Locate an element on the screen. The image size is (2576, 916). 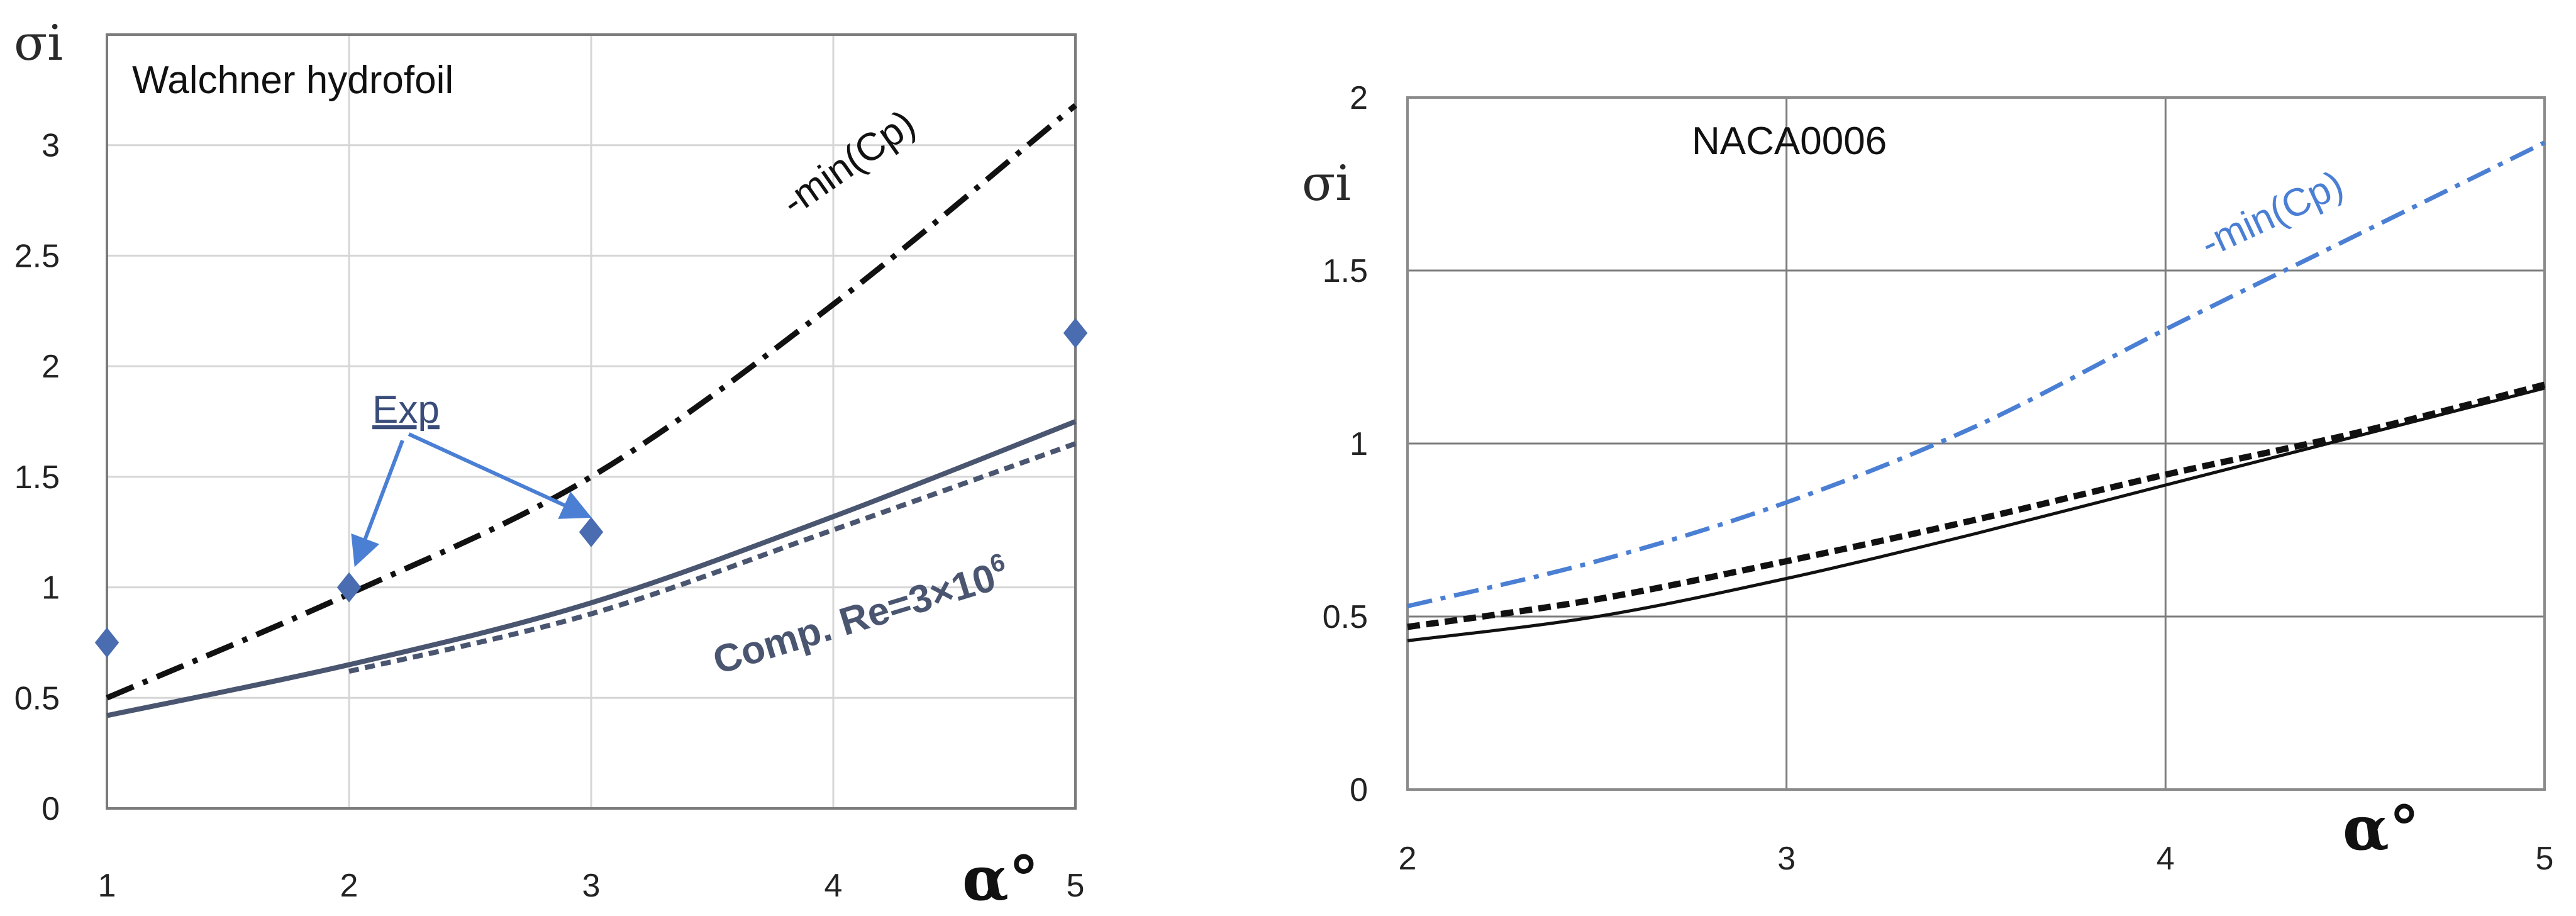
naca0006-x-tick-label: 2 is located at coordinates (1408, 859).